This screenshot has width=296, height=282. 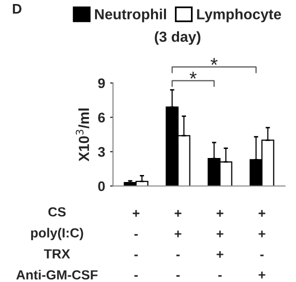 I want to click on y-tick-label: 3, so click(x=101, y=152).